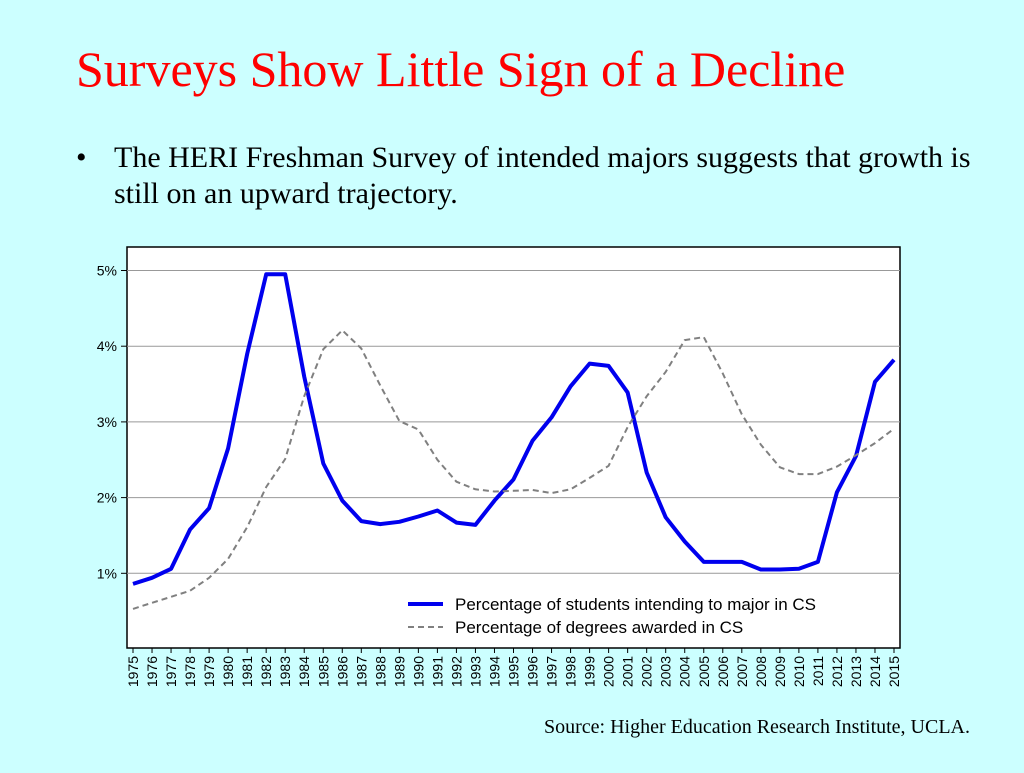  I want to click on x-tick-label: 1979, so click(209, 671).